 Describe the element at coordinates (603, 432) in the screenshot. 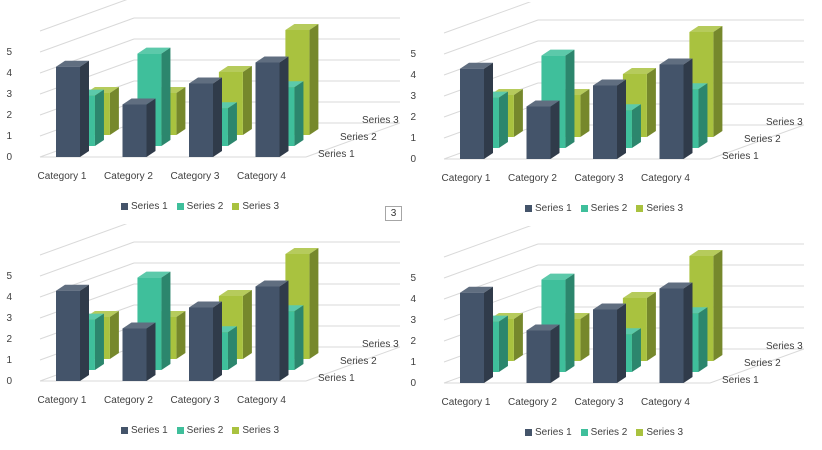

I see `legend-item: Series 2` at that location.